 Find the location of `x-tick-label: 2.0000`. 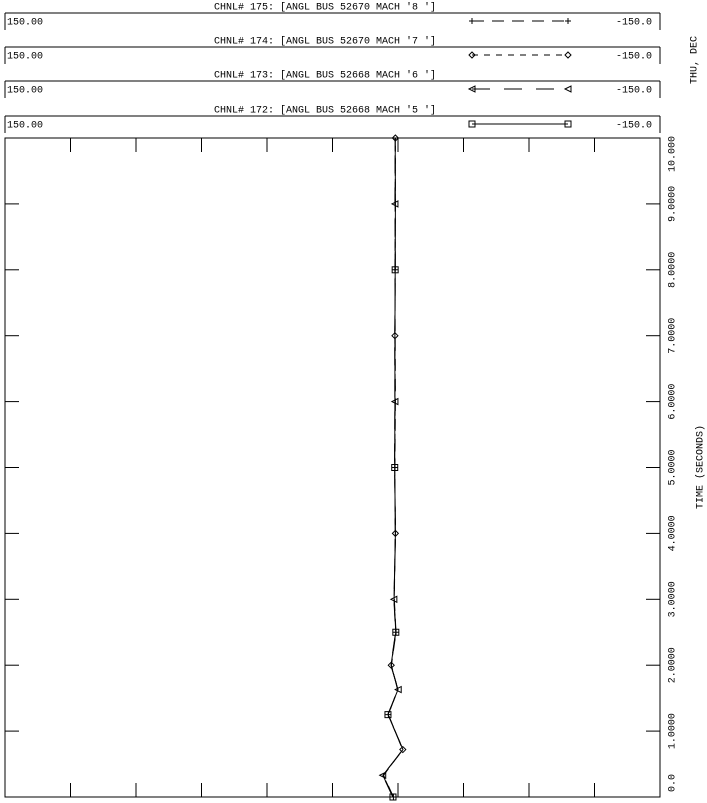

x-tick-label: 2.0000 is located at coordinates (673, 665).